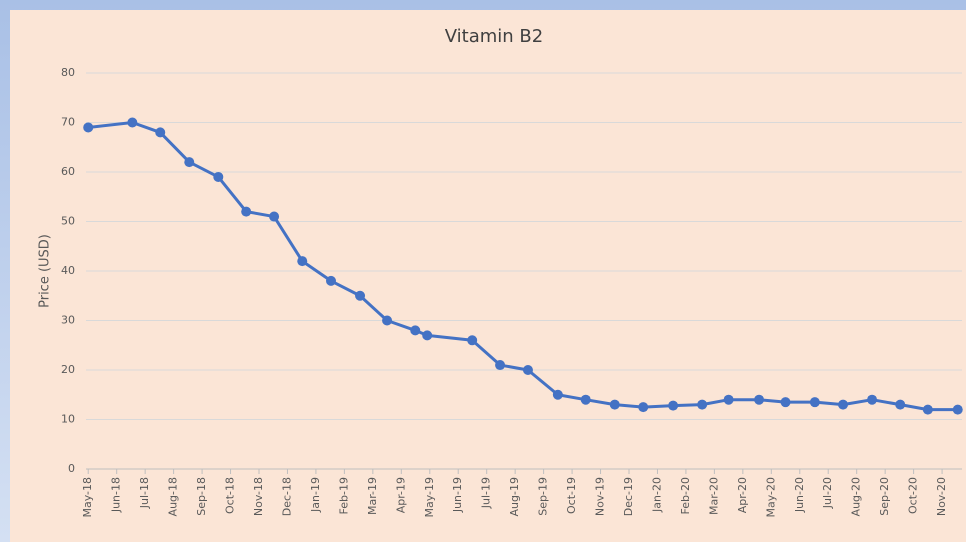 The height and width of the screenshot is (542, 966). I want to click on x-tick-label: Jul-20, so click(827, 493).